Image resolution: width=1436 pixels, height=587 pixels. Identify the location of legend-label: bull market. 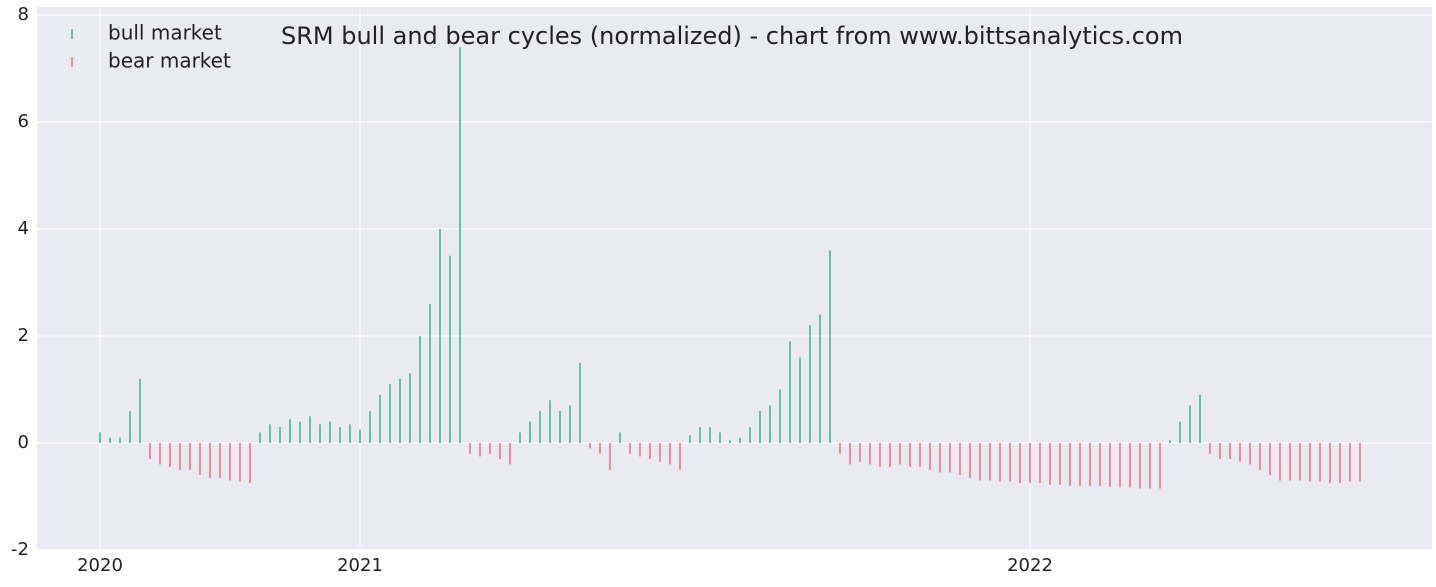
(165, 33).